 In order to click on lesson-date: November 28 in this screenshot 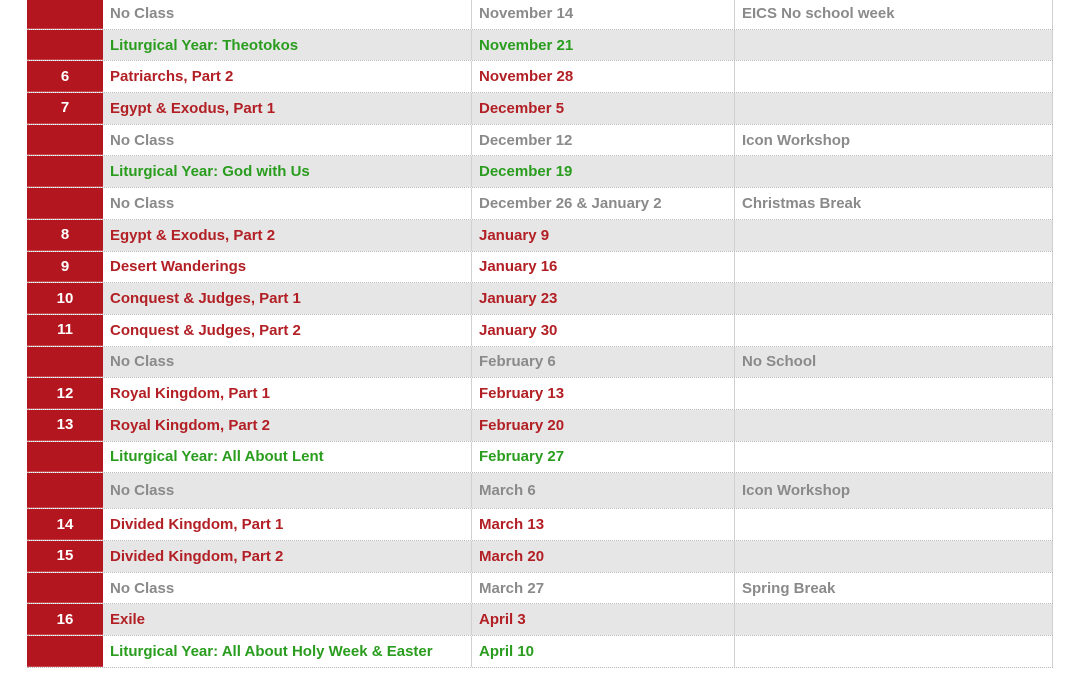, I will do `click(603, 77)`.